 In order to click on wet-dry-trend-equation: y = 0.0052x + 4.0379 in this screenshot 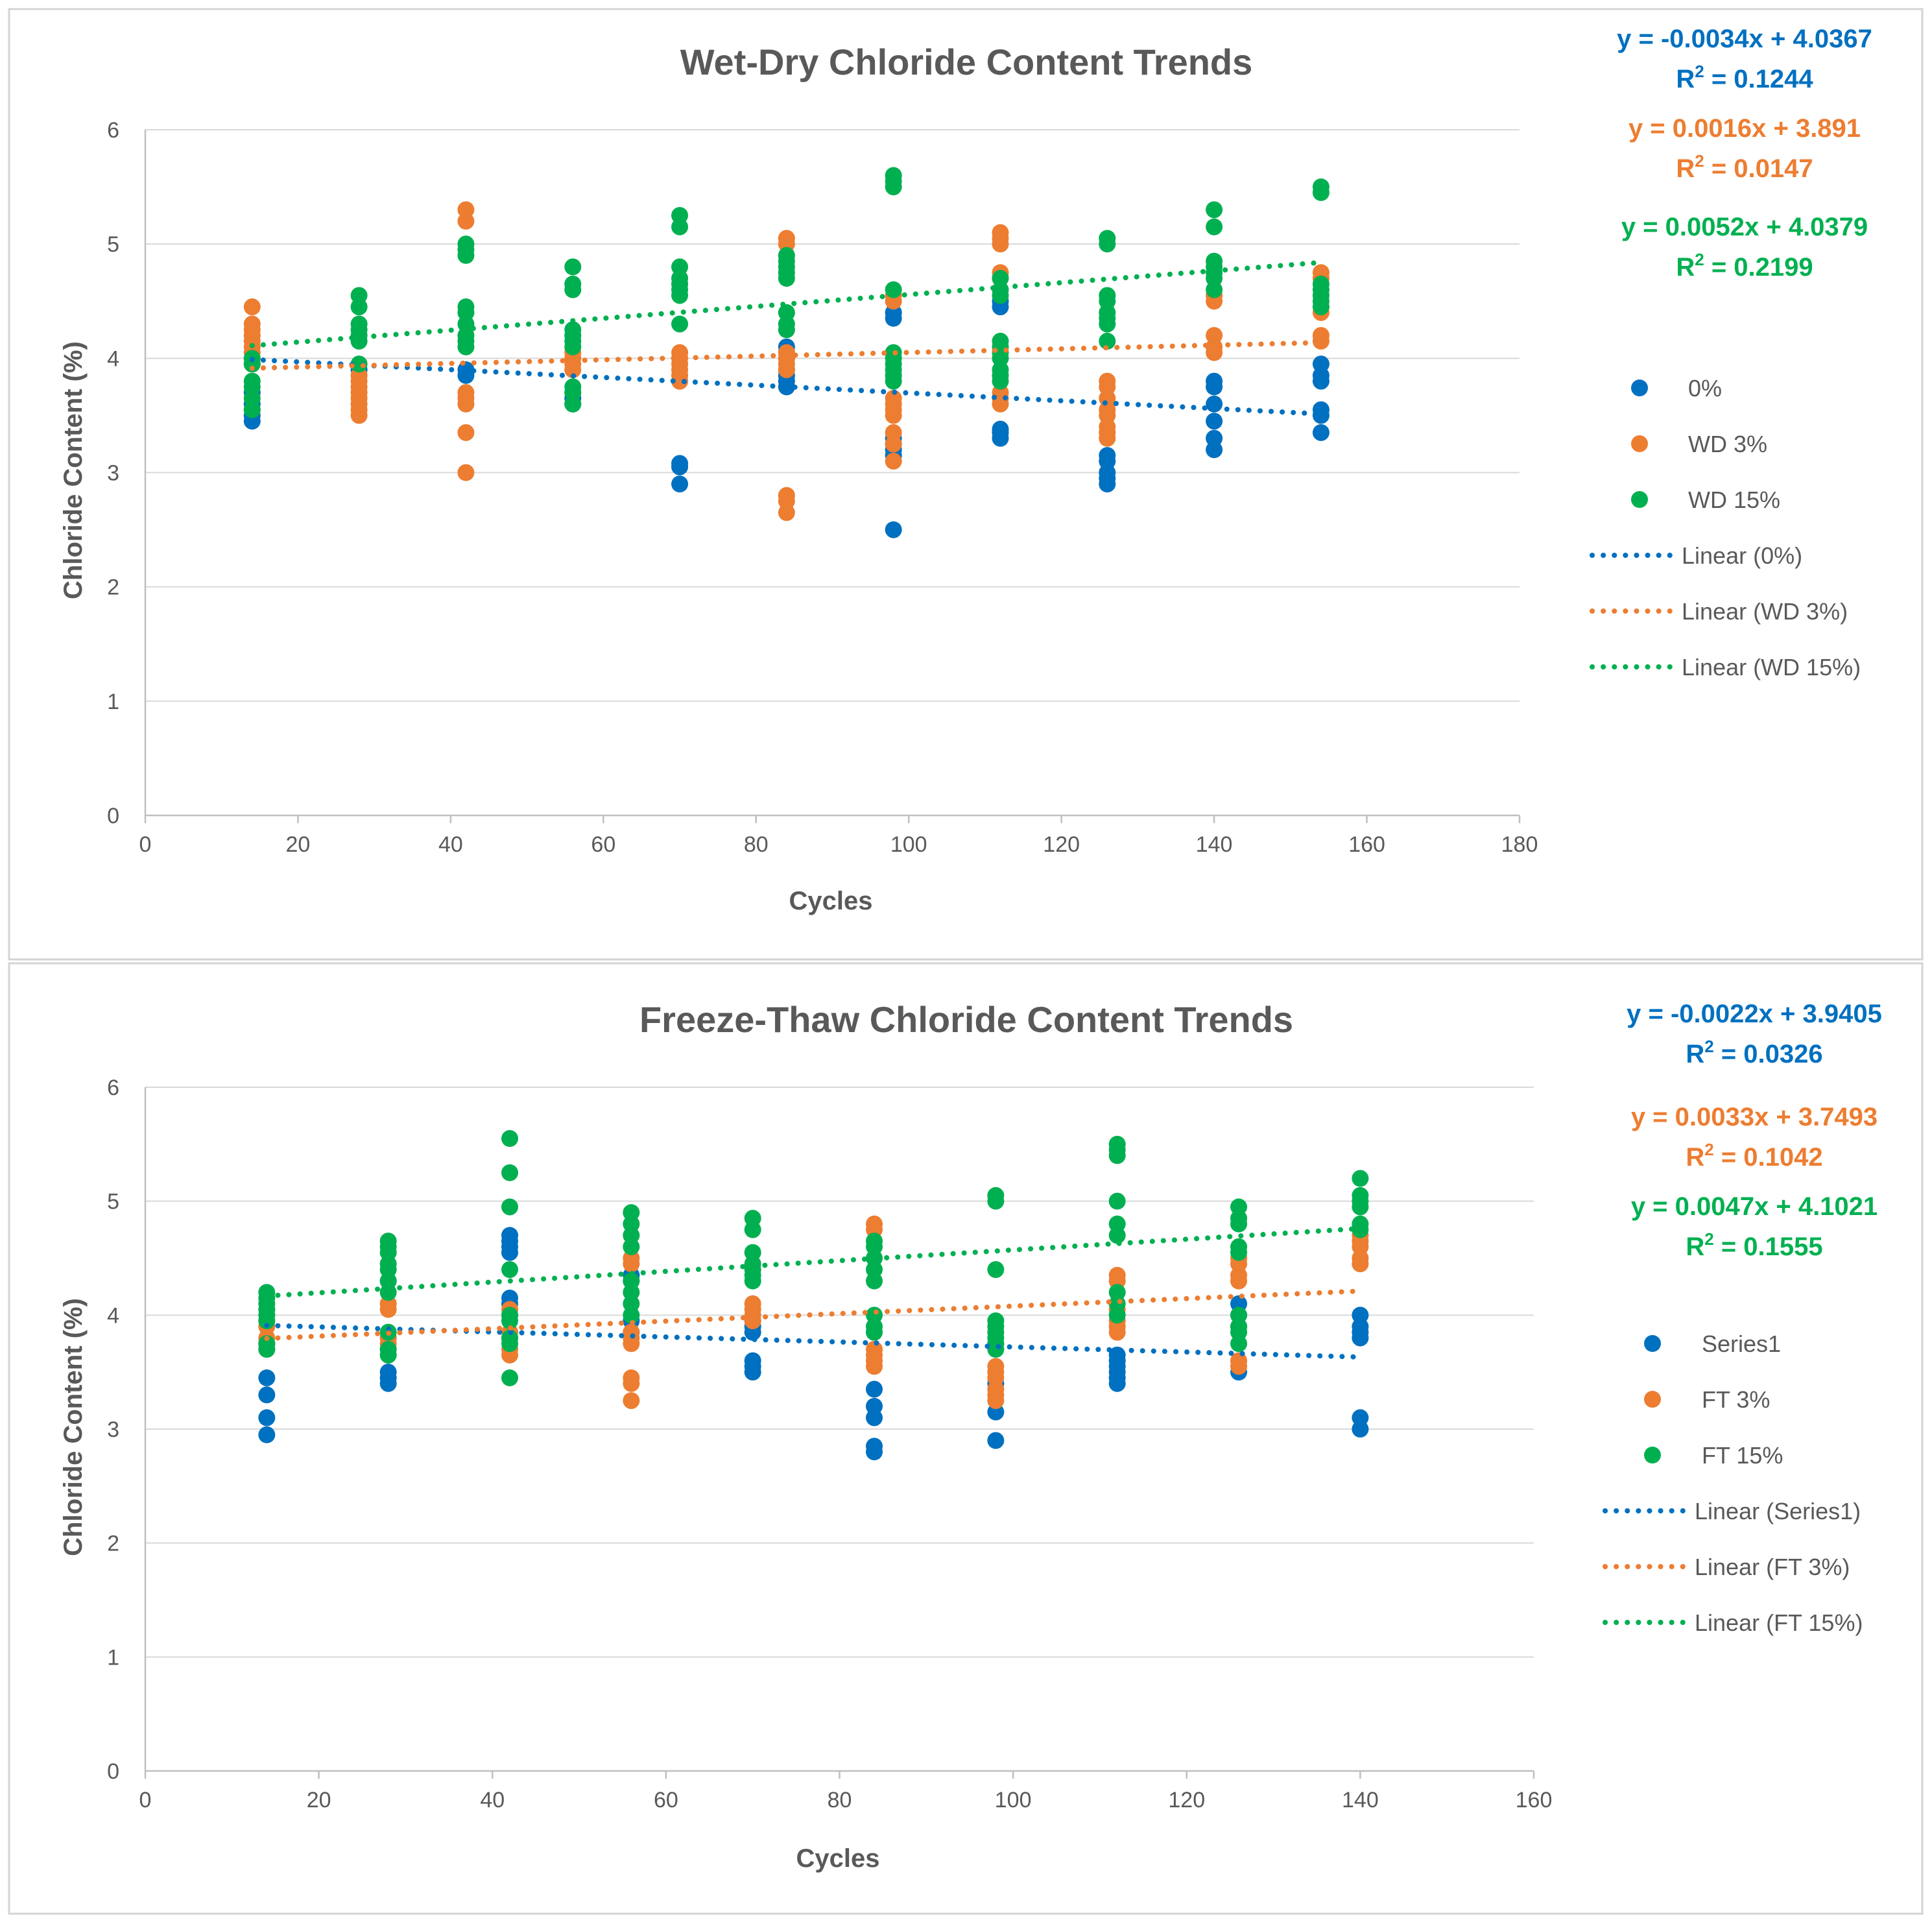, I will do `click(1745, 227)`.